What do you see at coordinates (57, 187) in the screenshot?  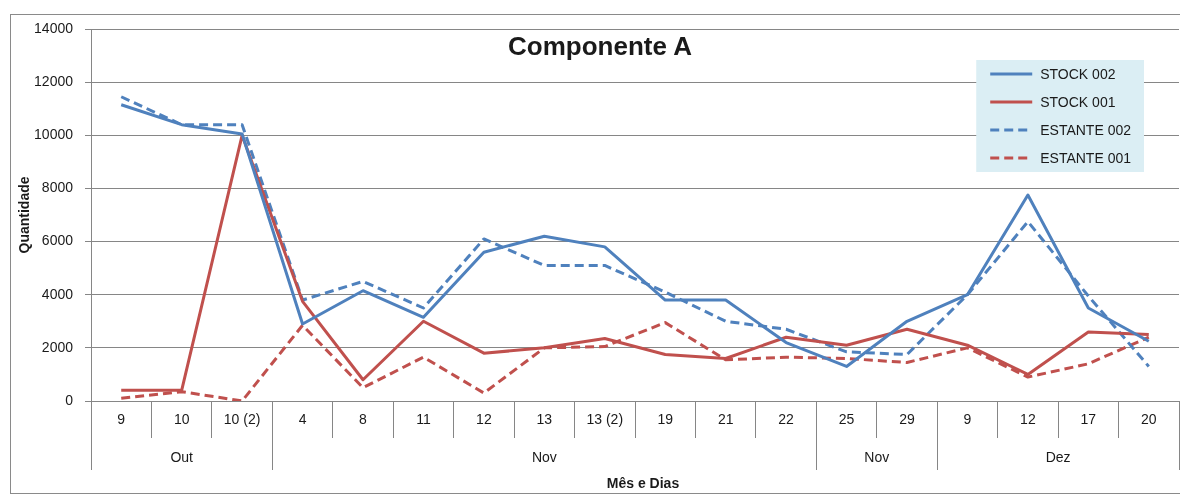 I see `y-tick-label: 8000` at bounding box center [57, 187].